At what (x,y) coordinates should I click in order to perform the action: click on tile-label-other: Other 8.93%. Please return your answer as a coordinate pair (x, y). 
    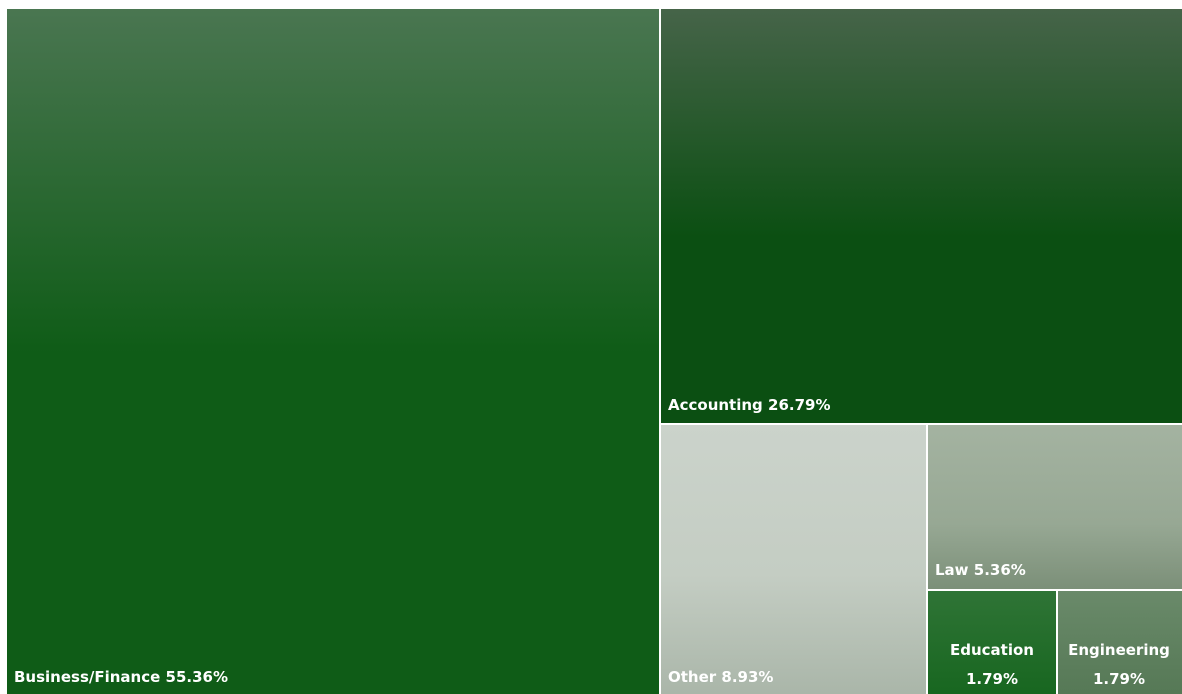
    Looking at the image, I should click on (720, 677).